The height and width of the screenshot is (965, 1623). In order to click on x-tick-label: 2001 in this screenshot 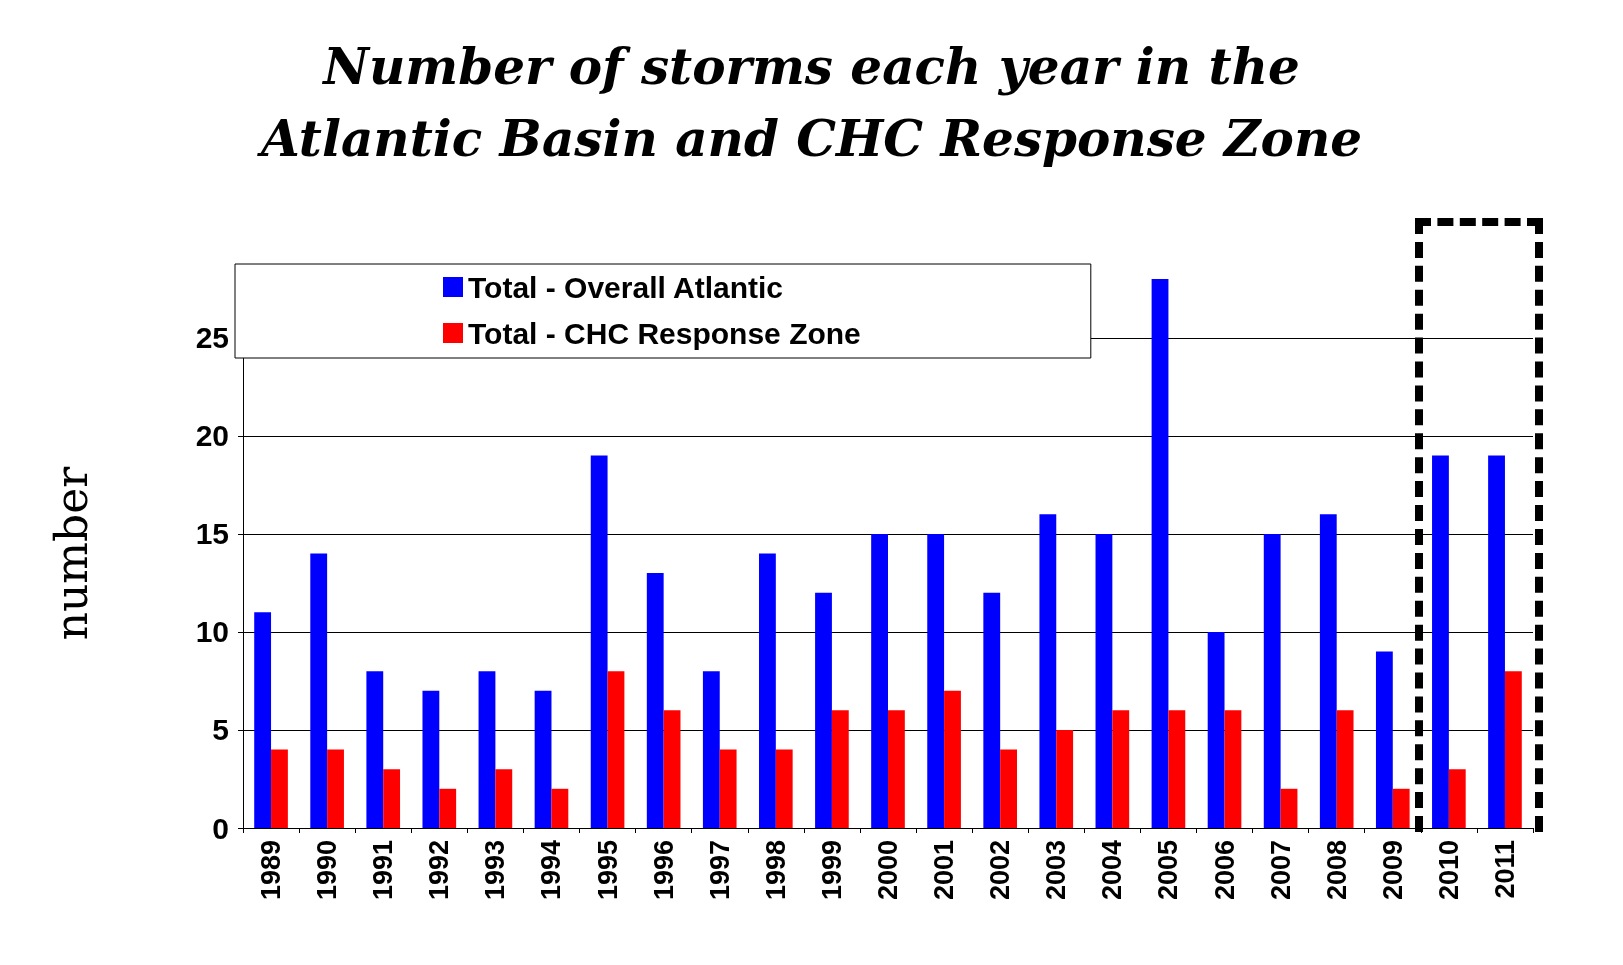, I will do `click(944, 870)`.